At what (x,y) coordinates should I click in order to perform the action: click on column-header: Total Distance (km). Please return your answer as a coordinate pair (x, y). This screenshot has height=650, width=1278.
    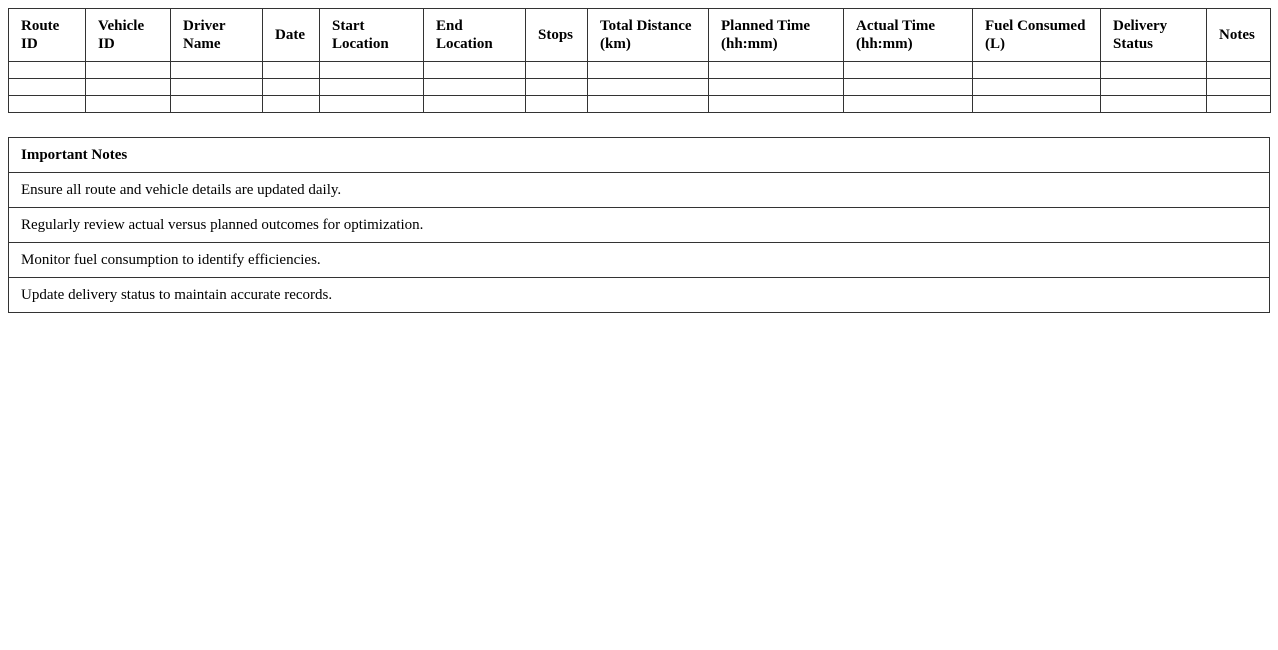
    Looking at the image, I should click on (648, 35).